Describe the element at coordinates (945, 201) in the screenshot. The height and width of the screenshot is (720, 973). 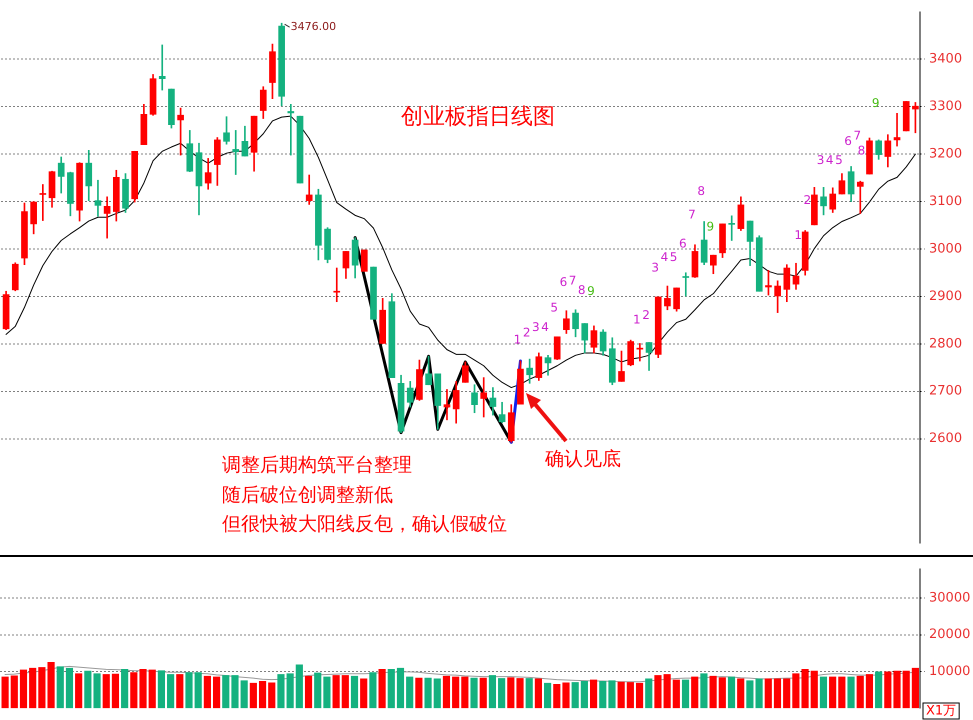
I see `y-tick-label: 3100` at that location.